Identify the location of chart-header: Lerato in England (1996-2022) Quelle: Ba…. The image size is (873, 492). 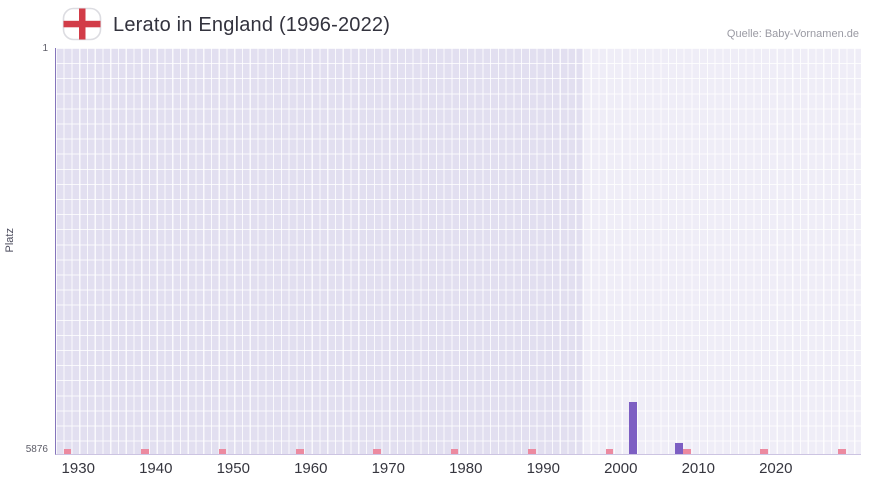
(436, 23).